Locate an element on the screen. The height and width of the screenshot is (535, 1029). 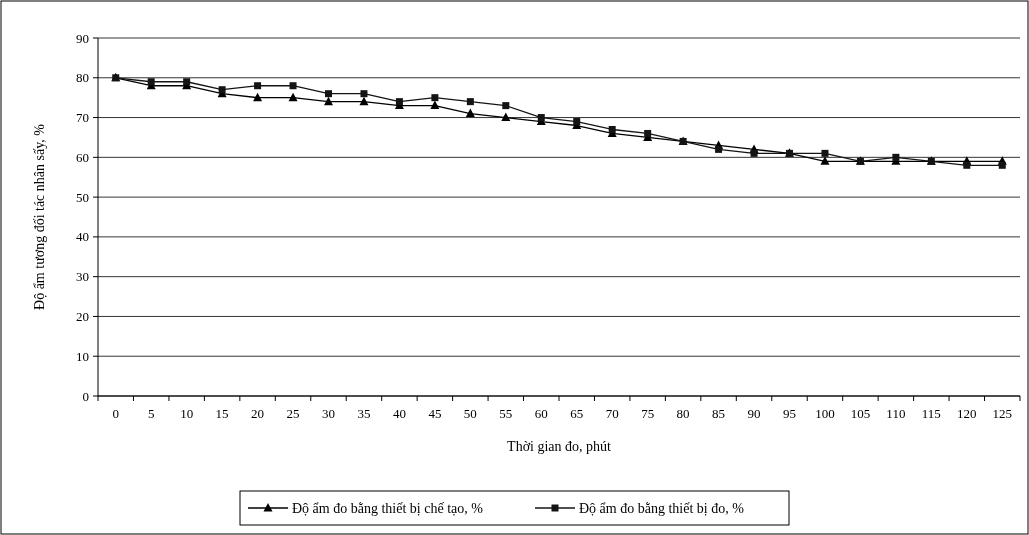
x-tick-label: 35 is located at coordinates (364, 413).